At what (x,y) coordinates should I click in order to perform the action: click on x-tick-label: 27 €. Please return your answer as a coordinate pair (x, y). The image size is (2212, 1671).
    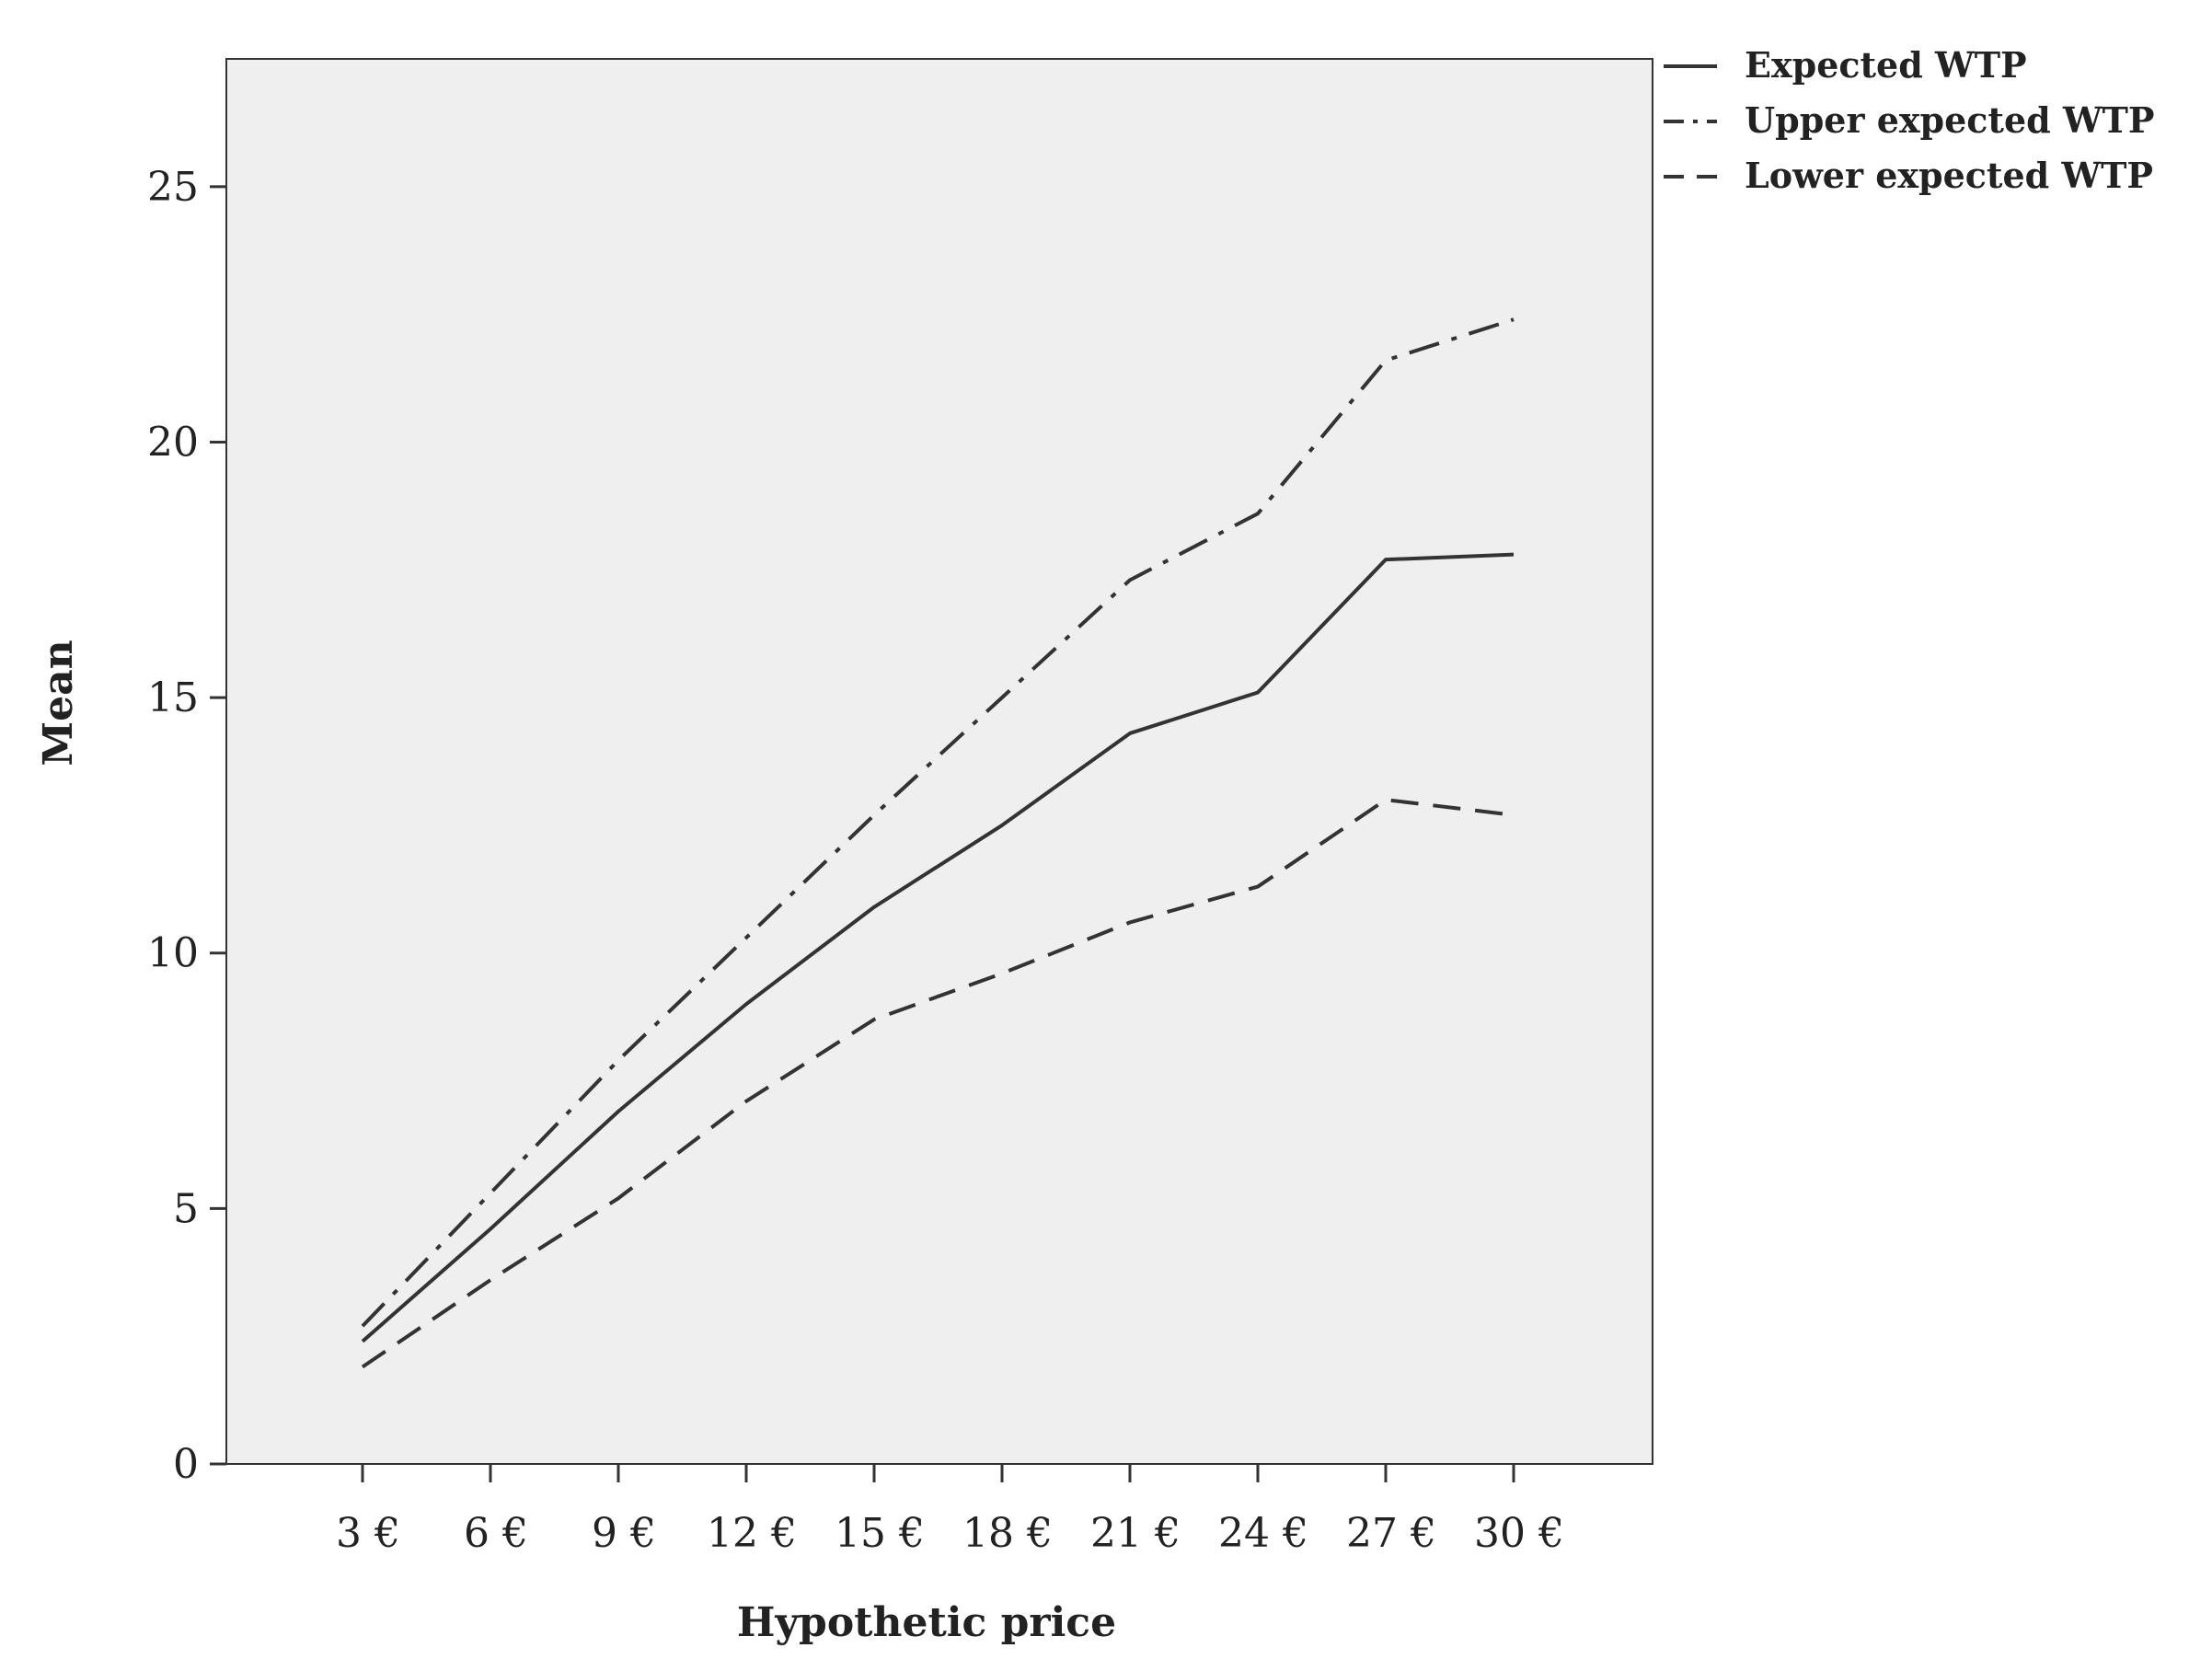
    Looking at the image, I should click on (1391, 1533).